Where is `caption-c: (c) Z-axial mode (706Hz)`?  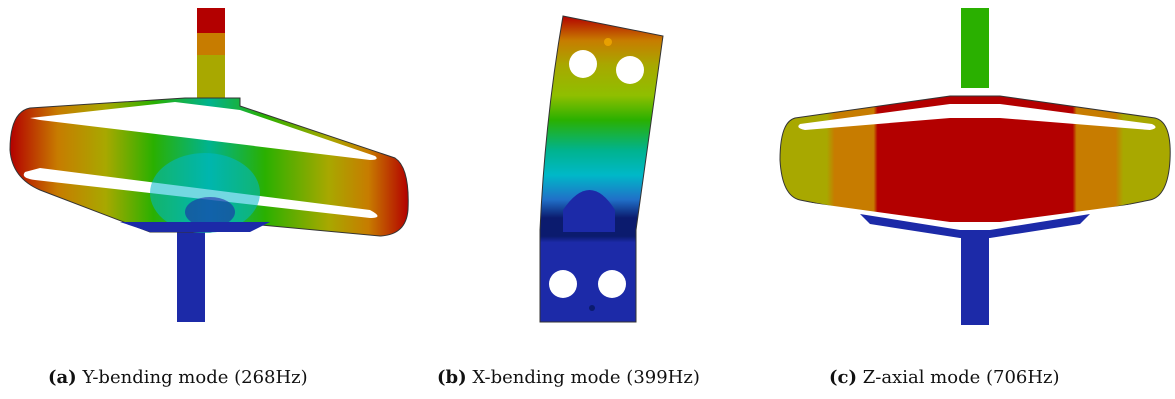 caption-c: (c) Z-axial mode (706Hz) is located at coordinates (944, 377).